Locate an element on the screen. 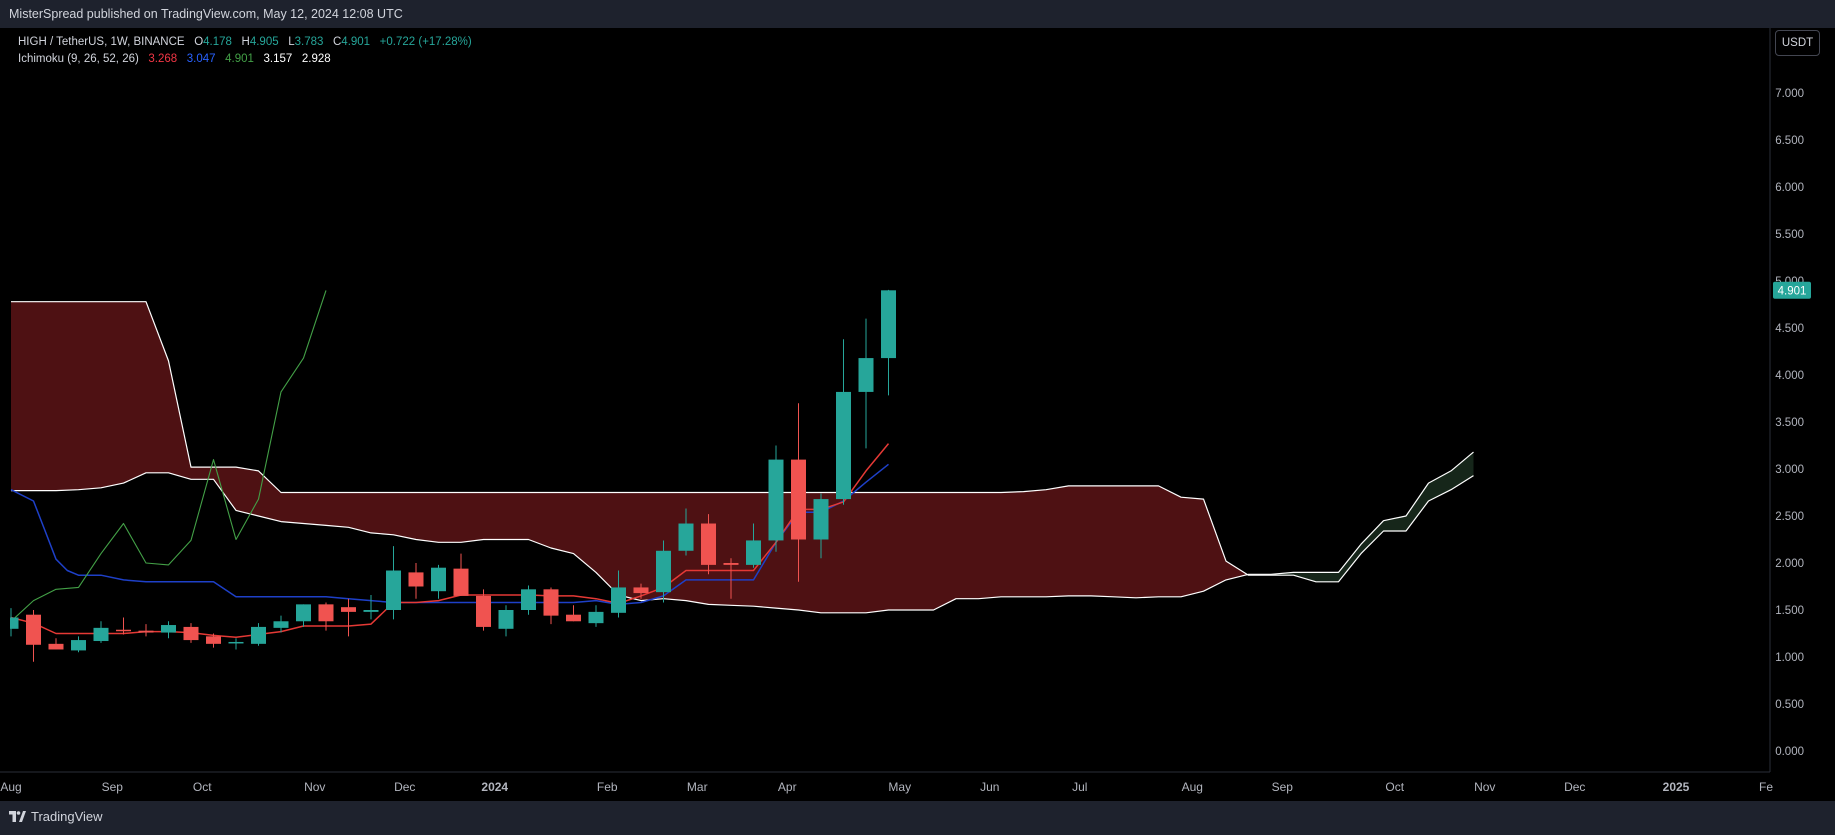 The image size is (1835, 835). price-tick-label: 0.000 is located at coordinates (1789, 752).